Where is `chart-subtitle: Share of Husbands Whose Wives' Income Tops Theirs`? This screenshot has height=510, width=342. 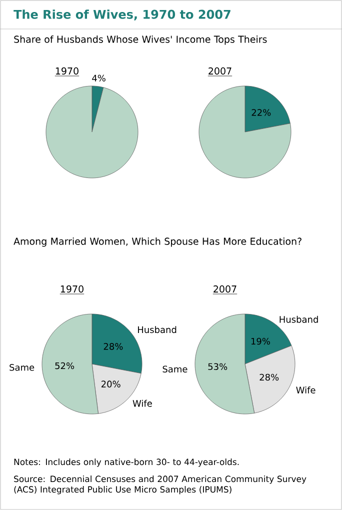 chart-subtitle: Share of Husbands Whose Wives' Income Tops Theirs is located at coordinates (140, 40).